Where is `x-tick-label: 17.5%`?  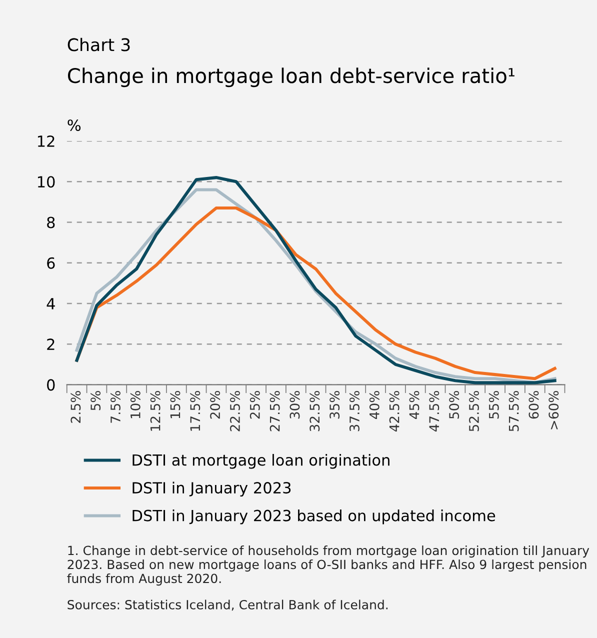 x-tick-label: 17.5% is located at coordinates (195, 410).